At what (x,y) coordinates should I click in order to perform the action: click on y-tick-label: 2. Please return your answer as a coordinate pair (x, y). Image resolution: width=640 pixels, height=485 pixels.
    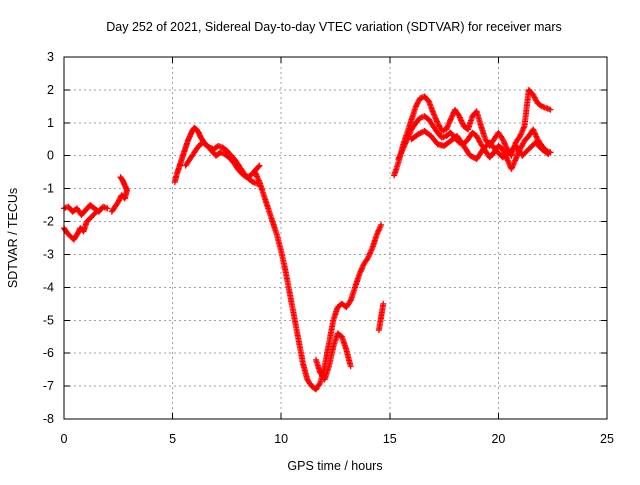
    Looking at the image, I should click on (50, 90).